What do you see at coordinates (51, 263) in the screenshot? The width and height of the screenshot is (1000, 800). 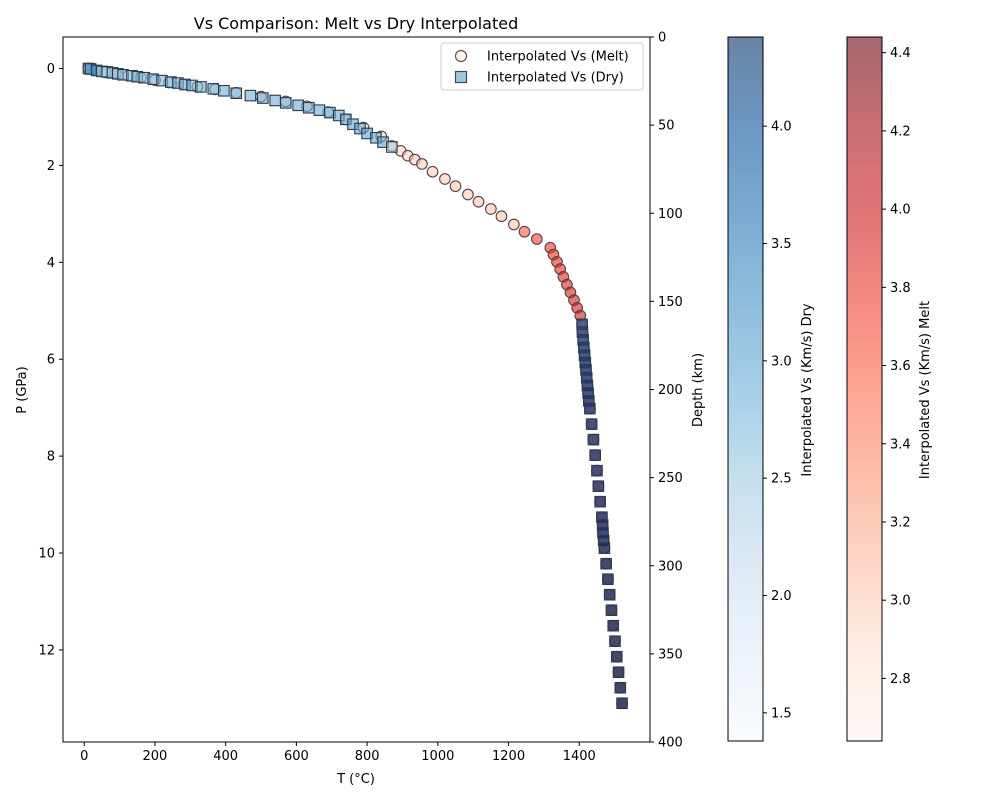 I see `y-tick-label: 4` at bounding box center [51, 263].